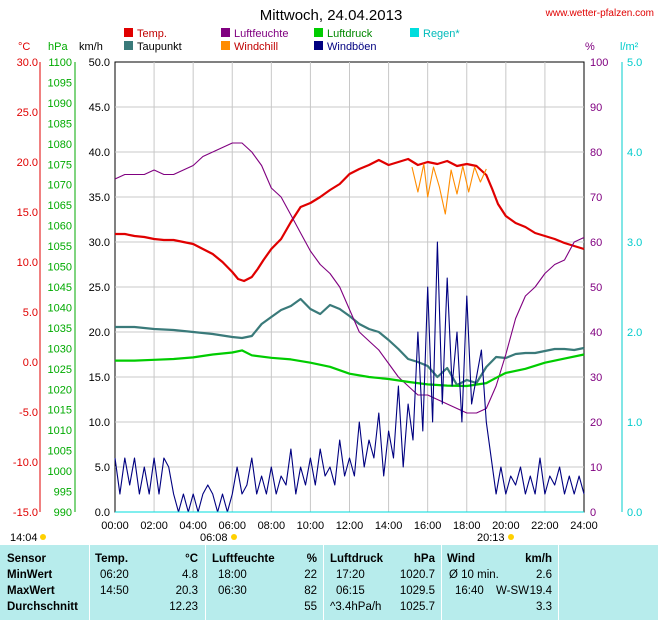 The height and width of the screenshot is (620, 658). Describe the element at coordinates (60, 104) in the screenshot. I see `press-tick-label: 1090` at that location.